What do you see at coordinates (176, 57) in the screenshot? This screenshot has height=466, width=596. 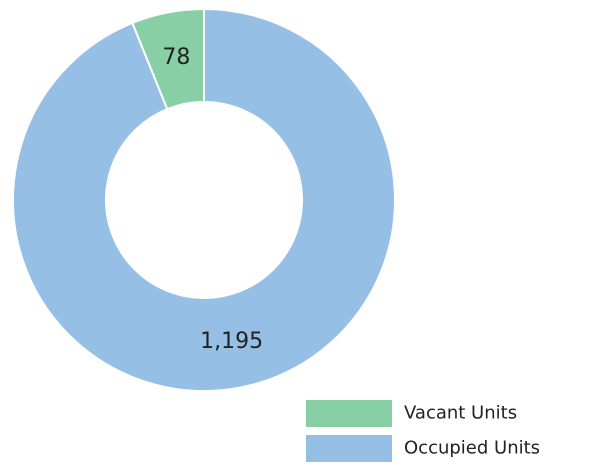 I see `value-label: 78` at bounding box center [176, 57].